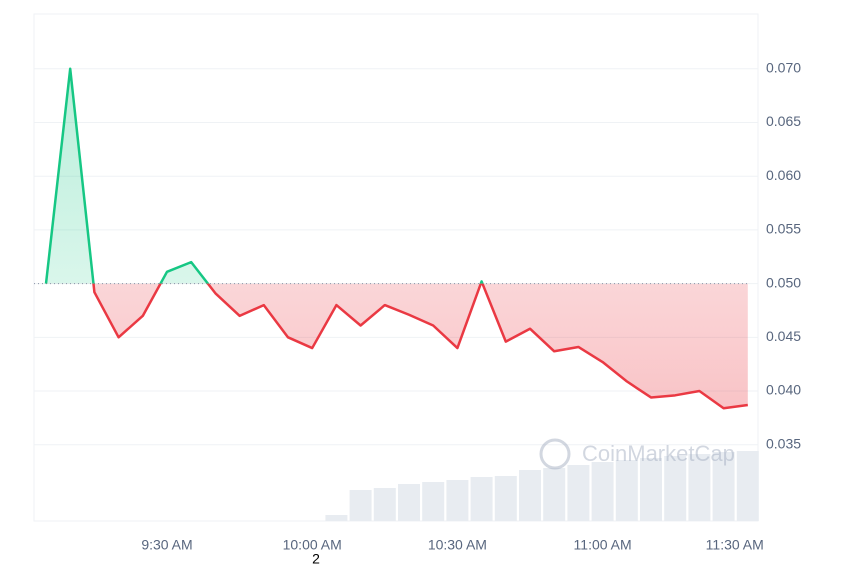 This screenshot has height=567, width=850. Describe the element at coordinates (783, 443) in the screenshot. I see `y-tick-label: 0.035` at that location.